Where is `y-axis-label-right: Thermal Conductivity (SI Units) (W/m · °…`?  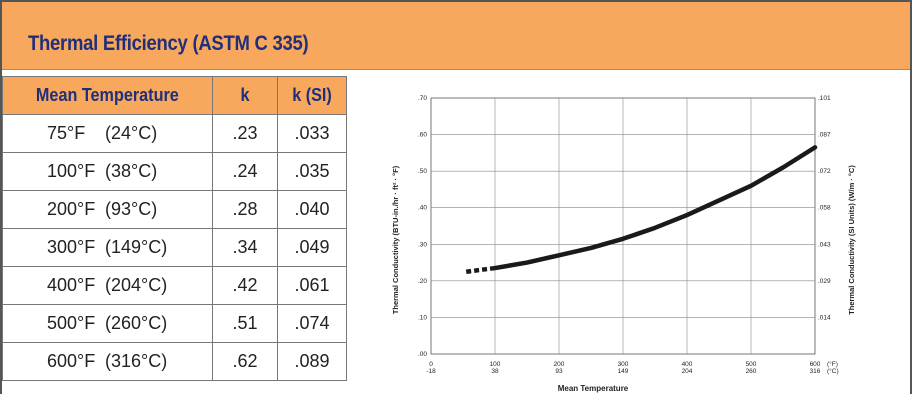 y-axis-label-right: Thermal Conductivity (SI Units) (W/m · °… is located at coordinates (851, 240).